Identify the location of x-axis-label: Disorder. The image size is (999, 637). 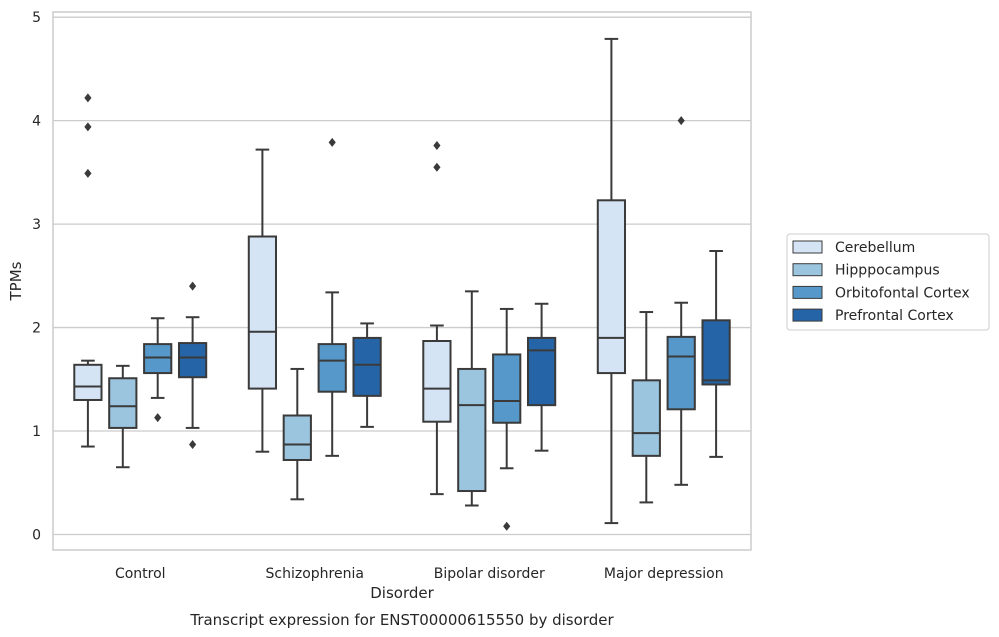
(402, 593).